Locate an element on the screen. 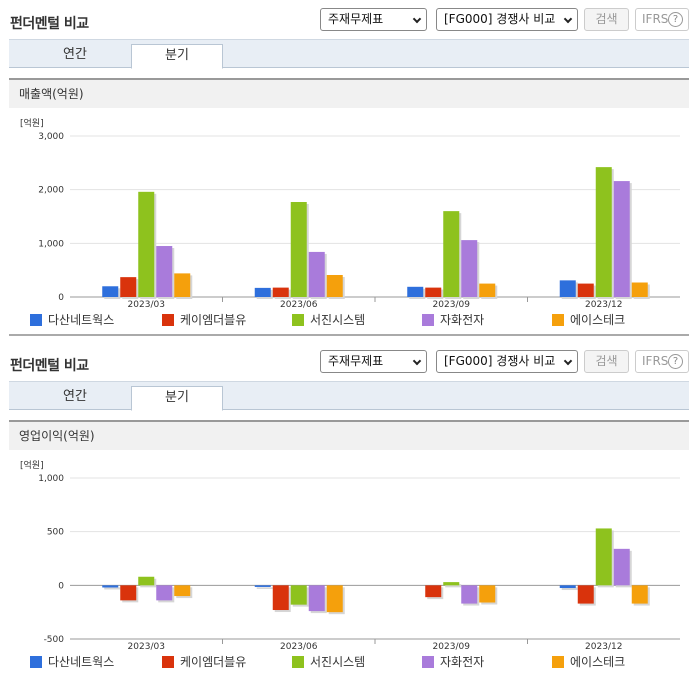 This screenshot has width=696, height=684. x-tick-label: 2023/09 is located at coordinates (452, 305).